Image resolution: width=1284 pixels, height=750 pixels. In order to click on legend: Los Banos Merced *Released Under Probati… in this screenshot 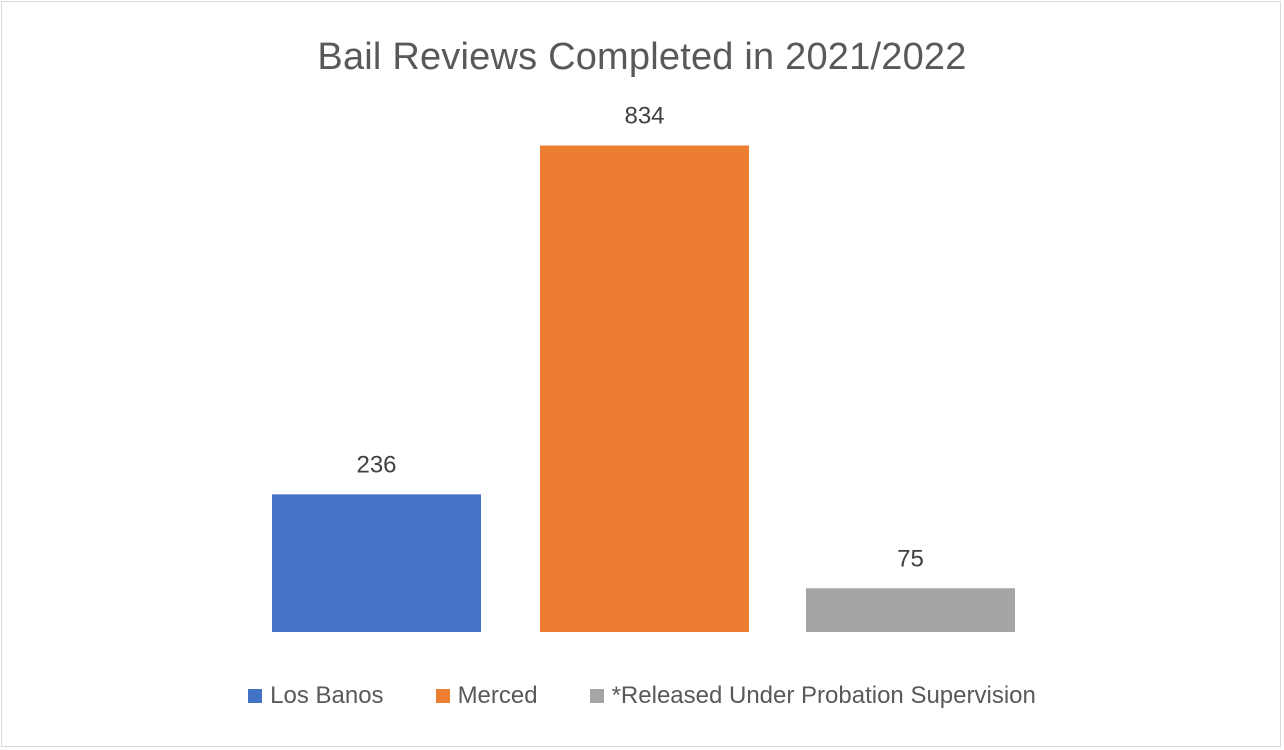, I will do `click(642, 696)`.